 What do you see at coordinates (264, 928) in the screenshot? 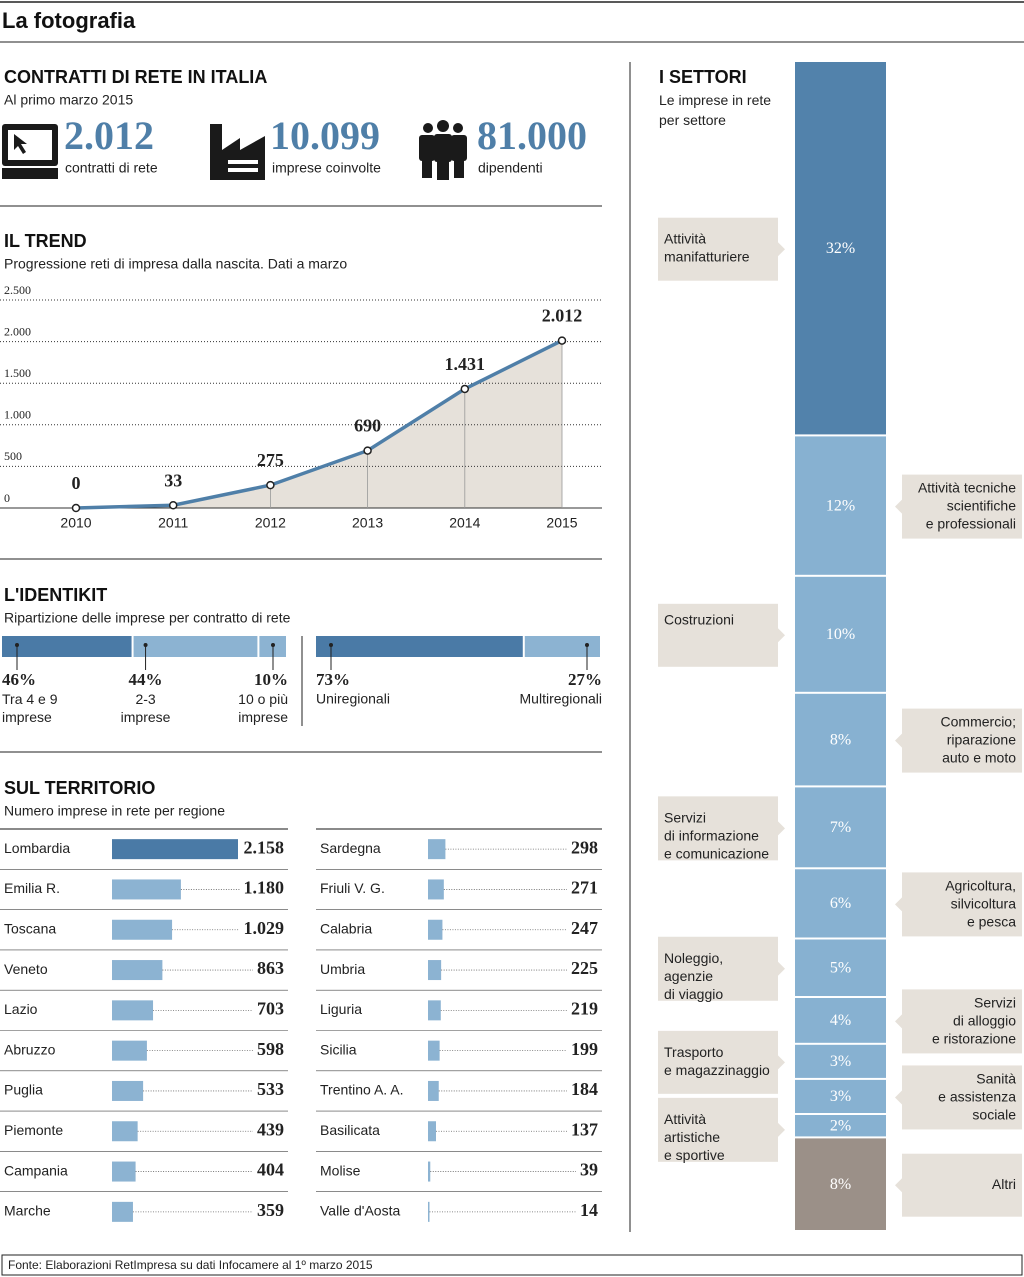
I see `value-label: 1.029` at bounding box center [264, 928].